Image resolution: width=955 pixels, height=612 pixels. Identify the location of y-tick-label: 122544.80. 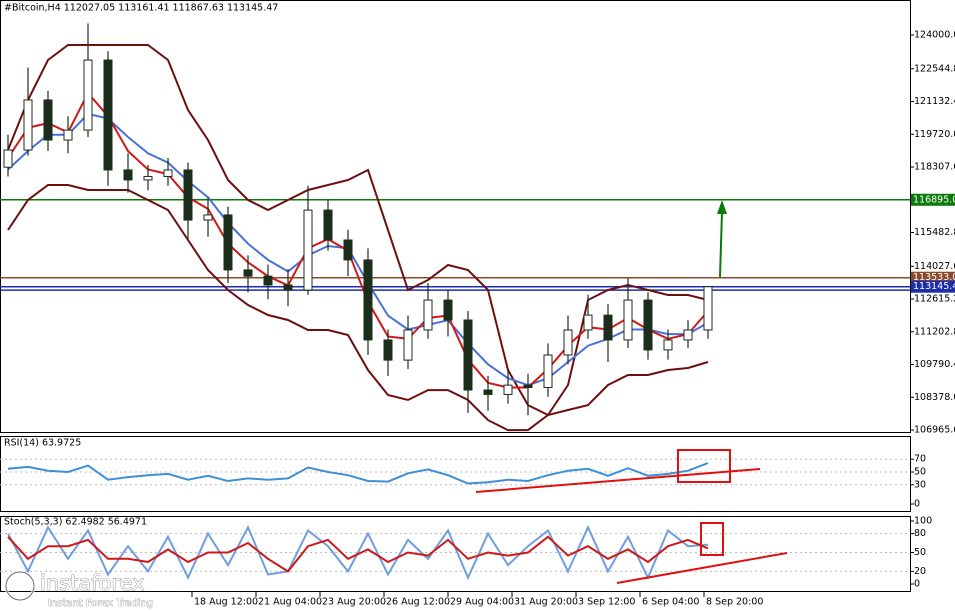
(934, 68).